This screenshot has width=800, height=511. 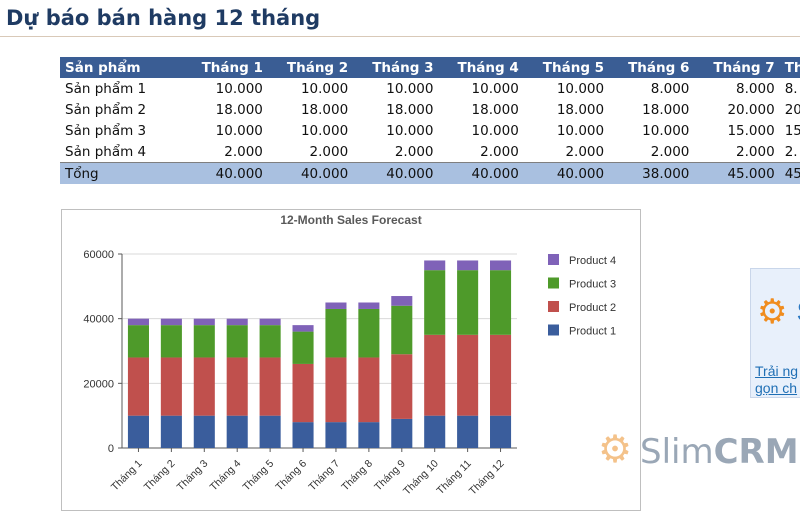 I want to click on promo-panel: ⚙ S Trải ng gọn ch, so click(x=775, y=333).